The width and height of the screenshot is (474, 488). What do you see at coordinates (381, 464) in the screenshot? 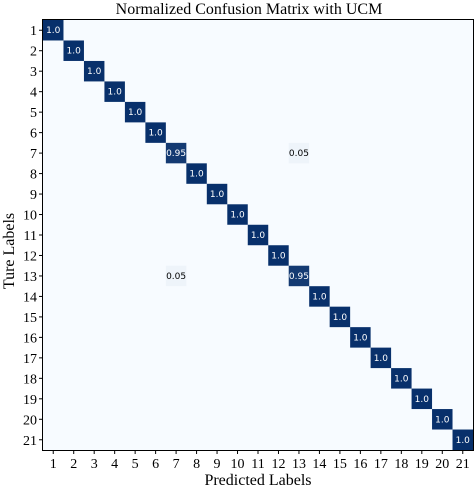
I see `x-tick-label: 17` at bounding box center [381, 464].